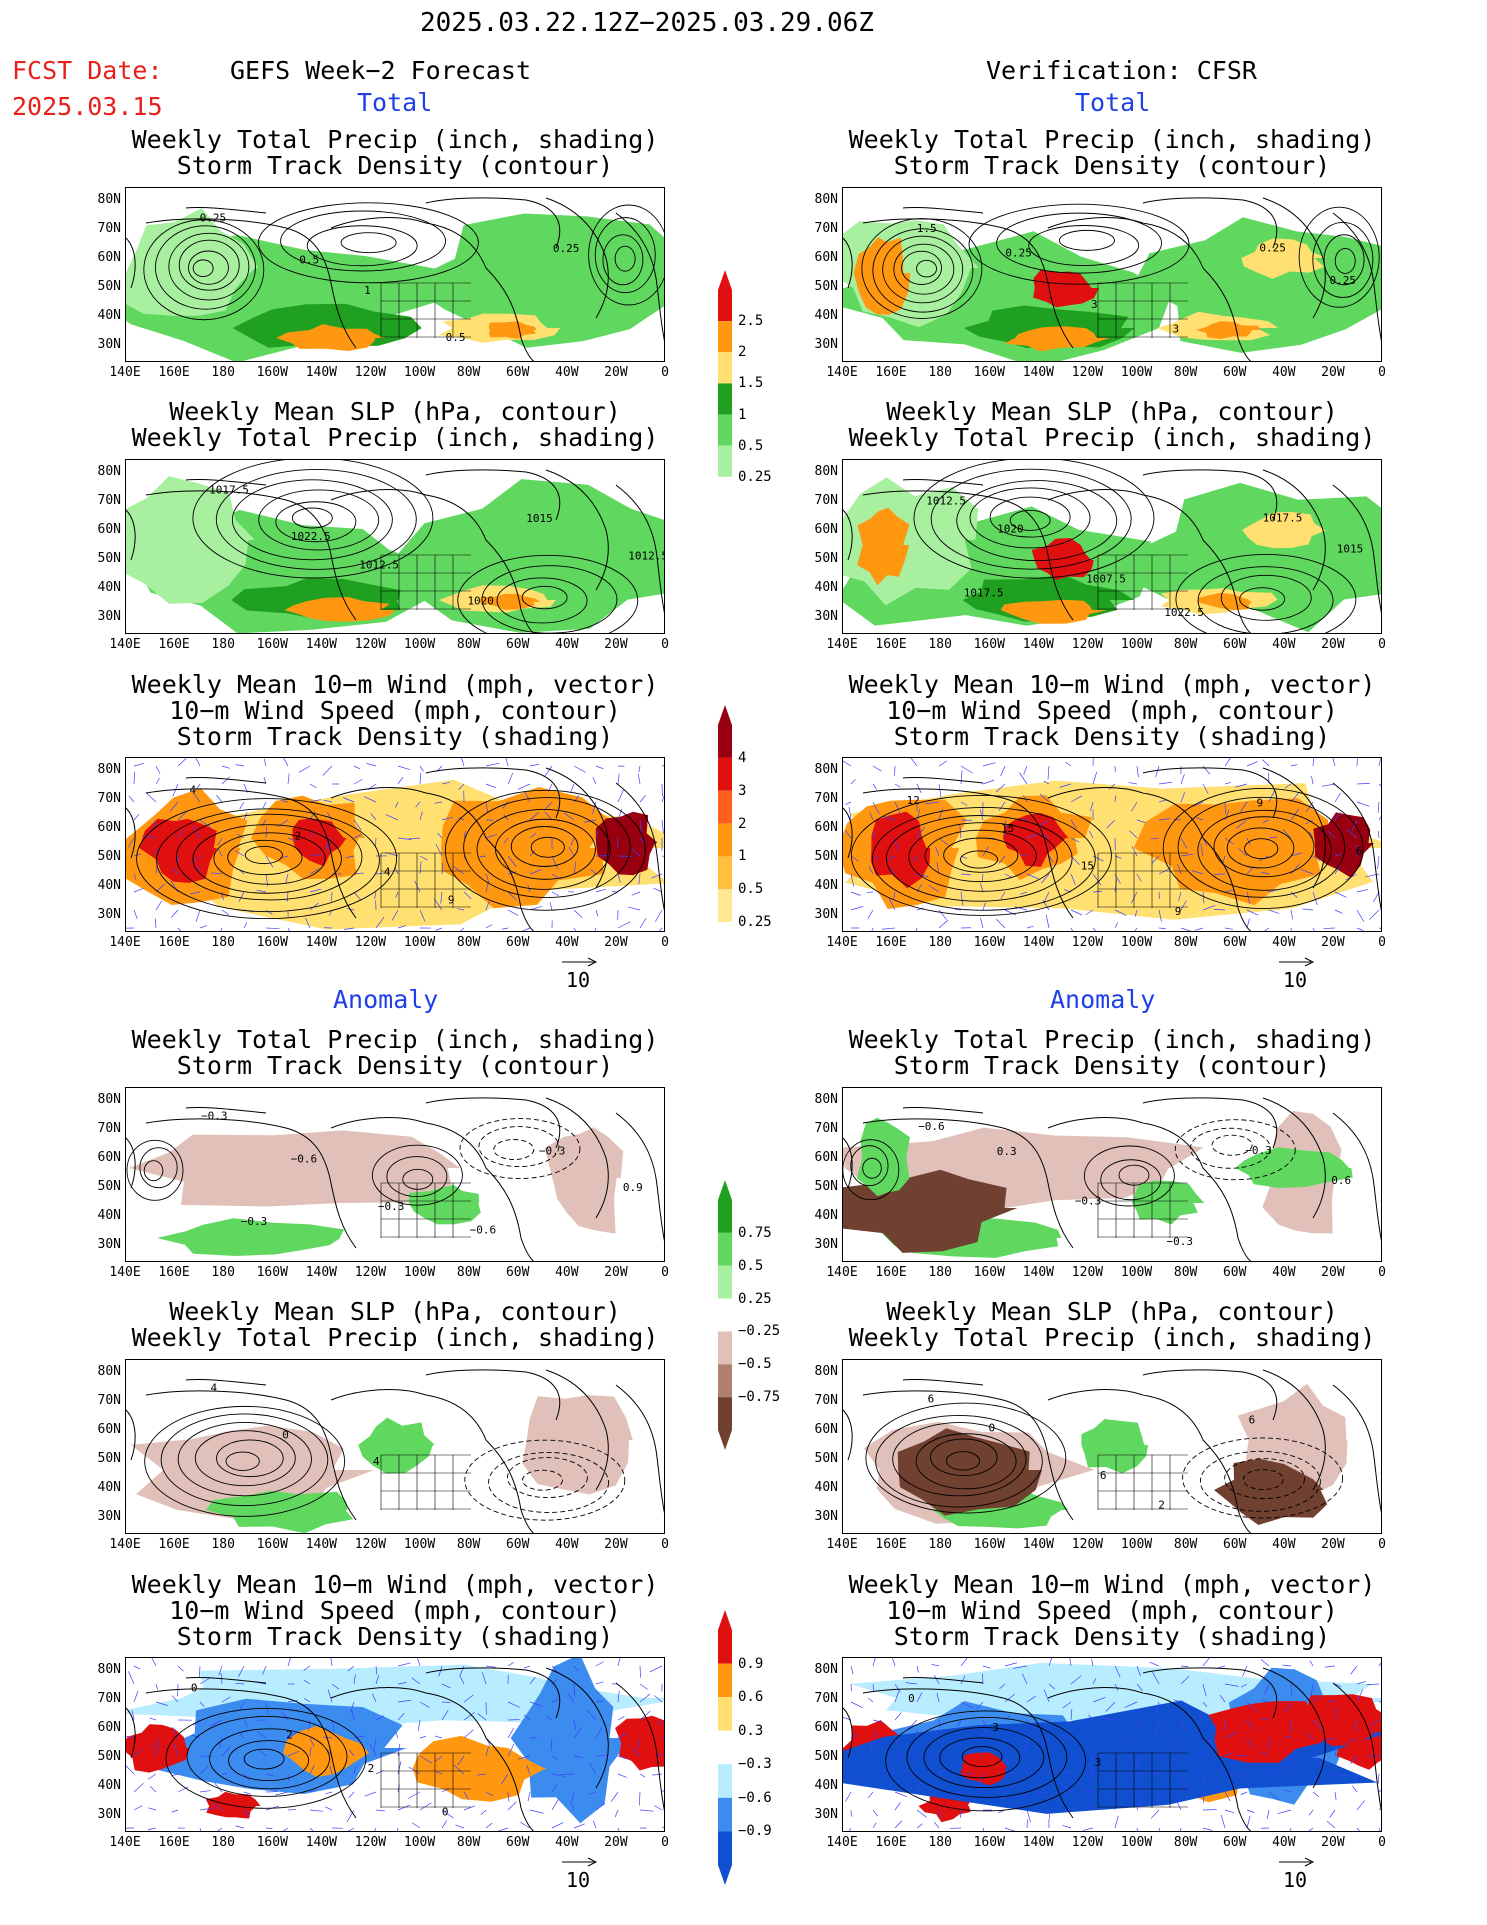 The image size is (1487, 1925). What do you see at coordinates (1284, 1842) in the screenshot?
I see `lon-tick-label: 40W` at bounding box center [1284, 1842].